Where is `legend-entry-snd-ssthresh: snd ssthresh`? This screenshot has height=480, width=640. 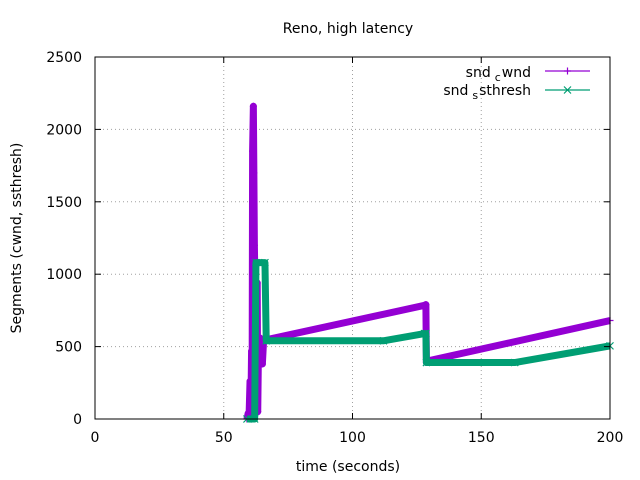
legend-entry-snd-ssthresh: snd ssthresh is located at coordinates (516, 92).